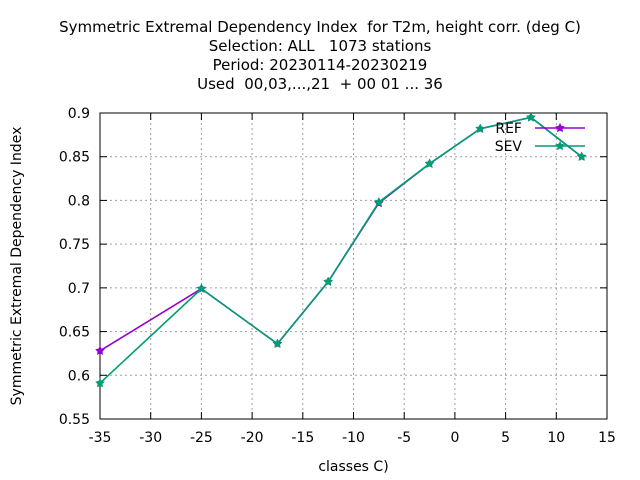  Describe the element at coordinates (79, 201) in the screenshot. I see `y-tick-label: 0.8` at that location.